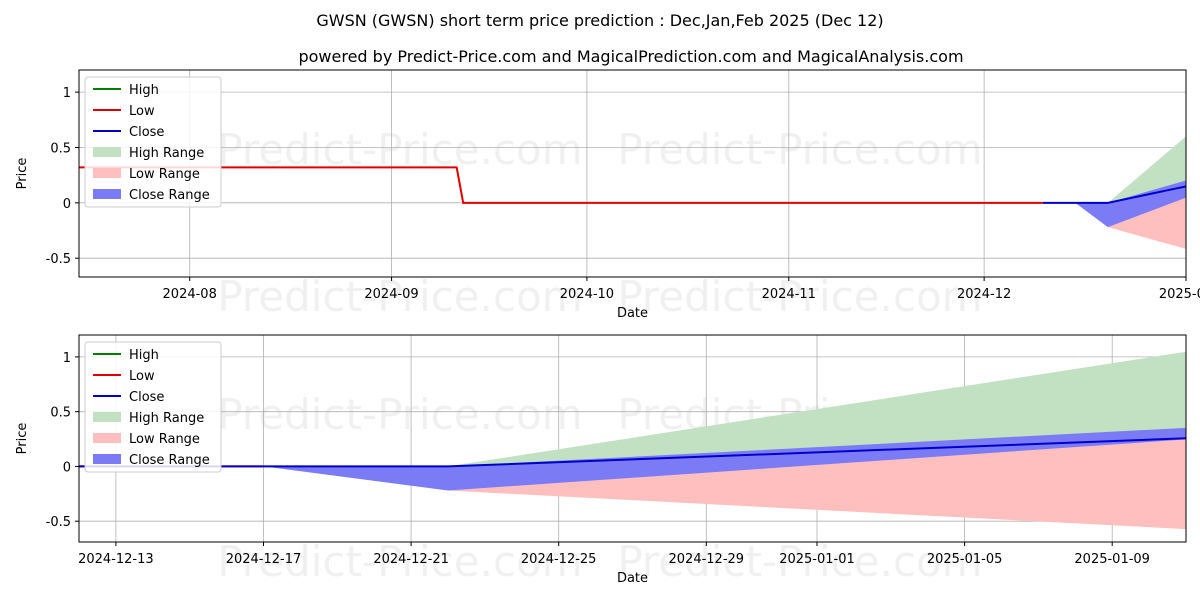 This screenshot has width=1200, height=600. What do you see at coordinates (817, 559) in the screenshot?
I see `x-tick-label: 2025-01-01` at bounding box center [817, 559].